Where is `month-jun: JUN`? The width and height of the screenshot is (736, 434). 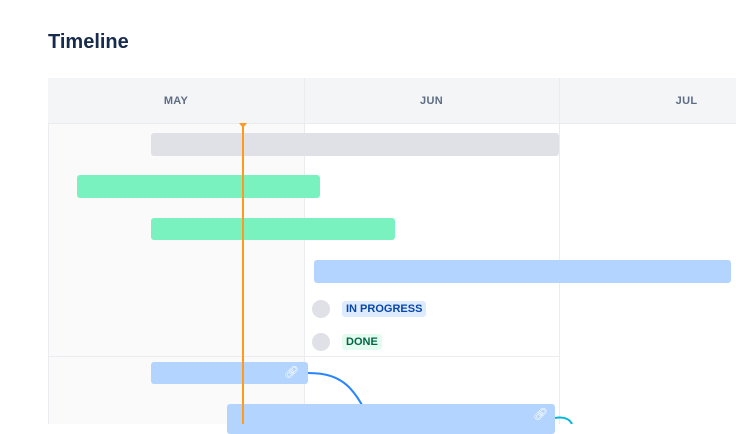 month-jun: JUN is located at coordinates (431, 101).